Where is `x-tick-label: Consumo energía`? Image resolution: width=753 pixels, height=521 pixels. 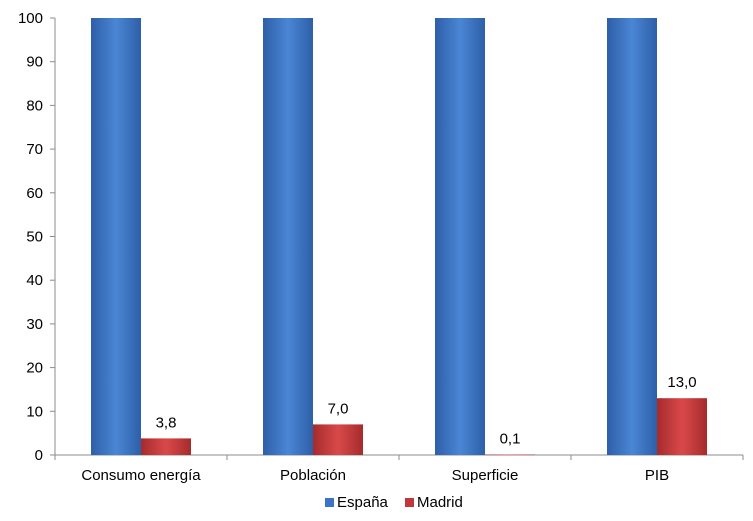 x-tick-label: Consumo energía is located at coordinates (141, 475).